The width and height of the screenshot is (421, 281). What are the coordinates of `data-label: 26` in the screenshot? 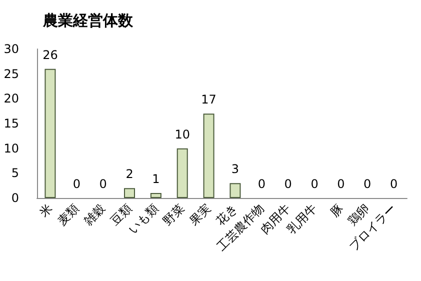 It's located at (50, 55).